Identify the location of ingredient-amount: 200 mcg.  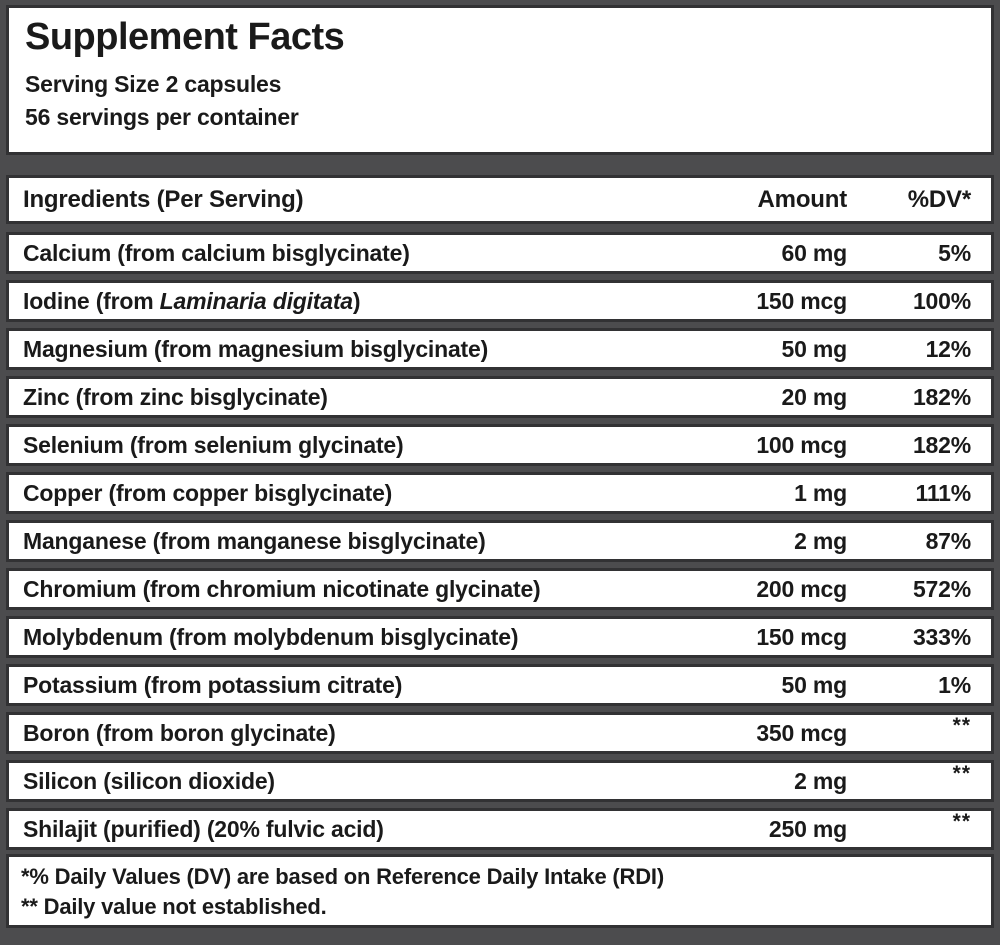
(801, 588).